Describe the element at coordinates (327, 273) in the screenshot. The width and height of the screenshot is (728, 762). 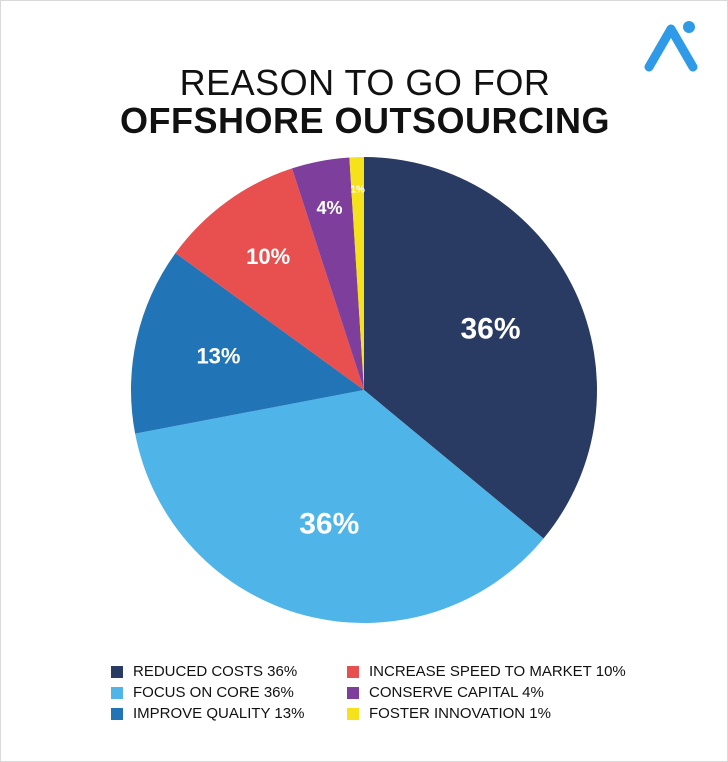
I see `pie-slice-conserve-capital` at that location.